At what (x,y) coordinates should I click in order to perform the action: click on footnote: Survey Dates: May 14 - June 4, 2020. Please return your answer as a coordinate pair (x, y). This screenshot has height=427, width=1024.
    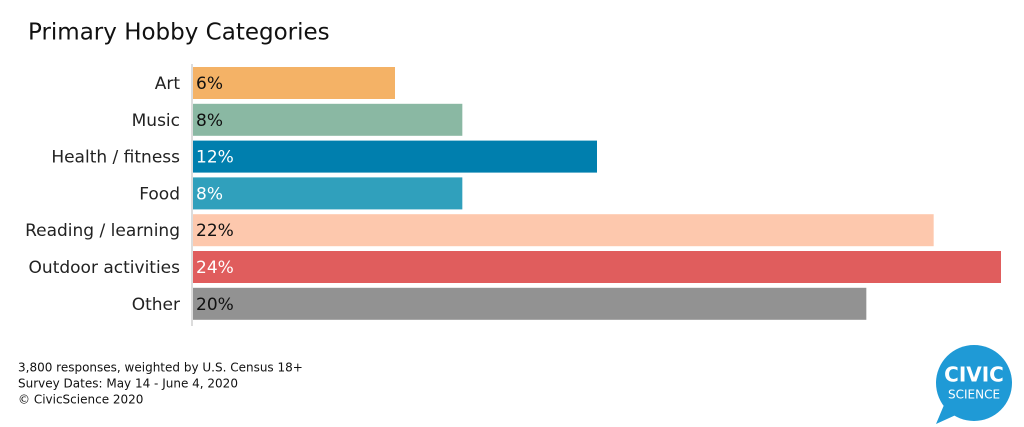
    Looking at the image, I should click on (128, 384).